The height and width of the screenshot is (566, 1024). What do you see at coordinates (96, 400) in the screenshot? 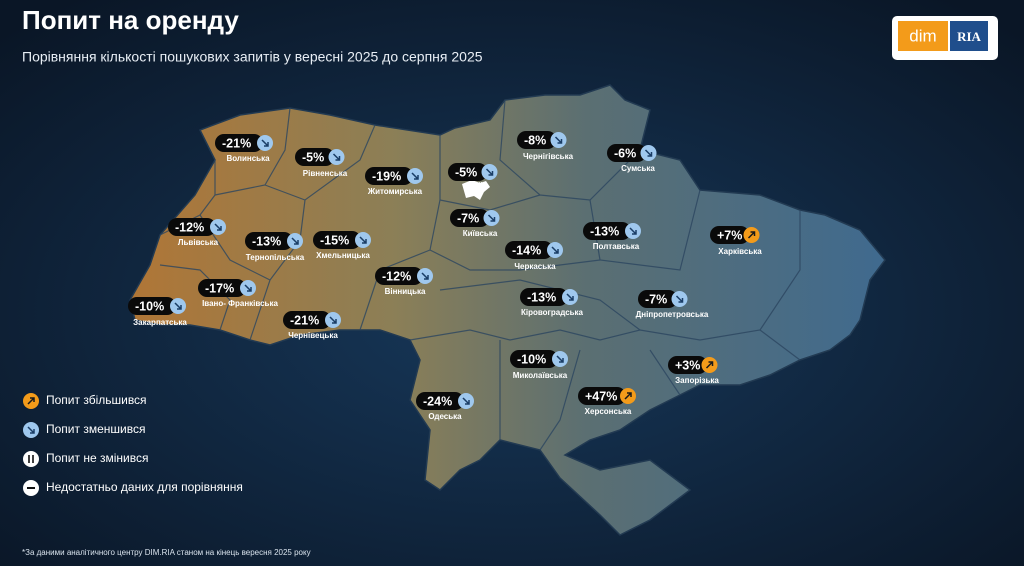
I see `legend-label: Попит збільшився` at bounding box center [96, 400].